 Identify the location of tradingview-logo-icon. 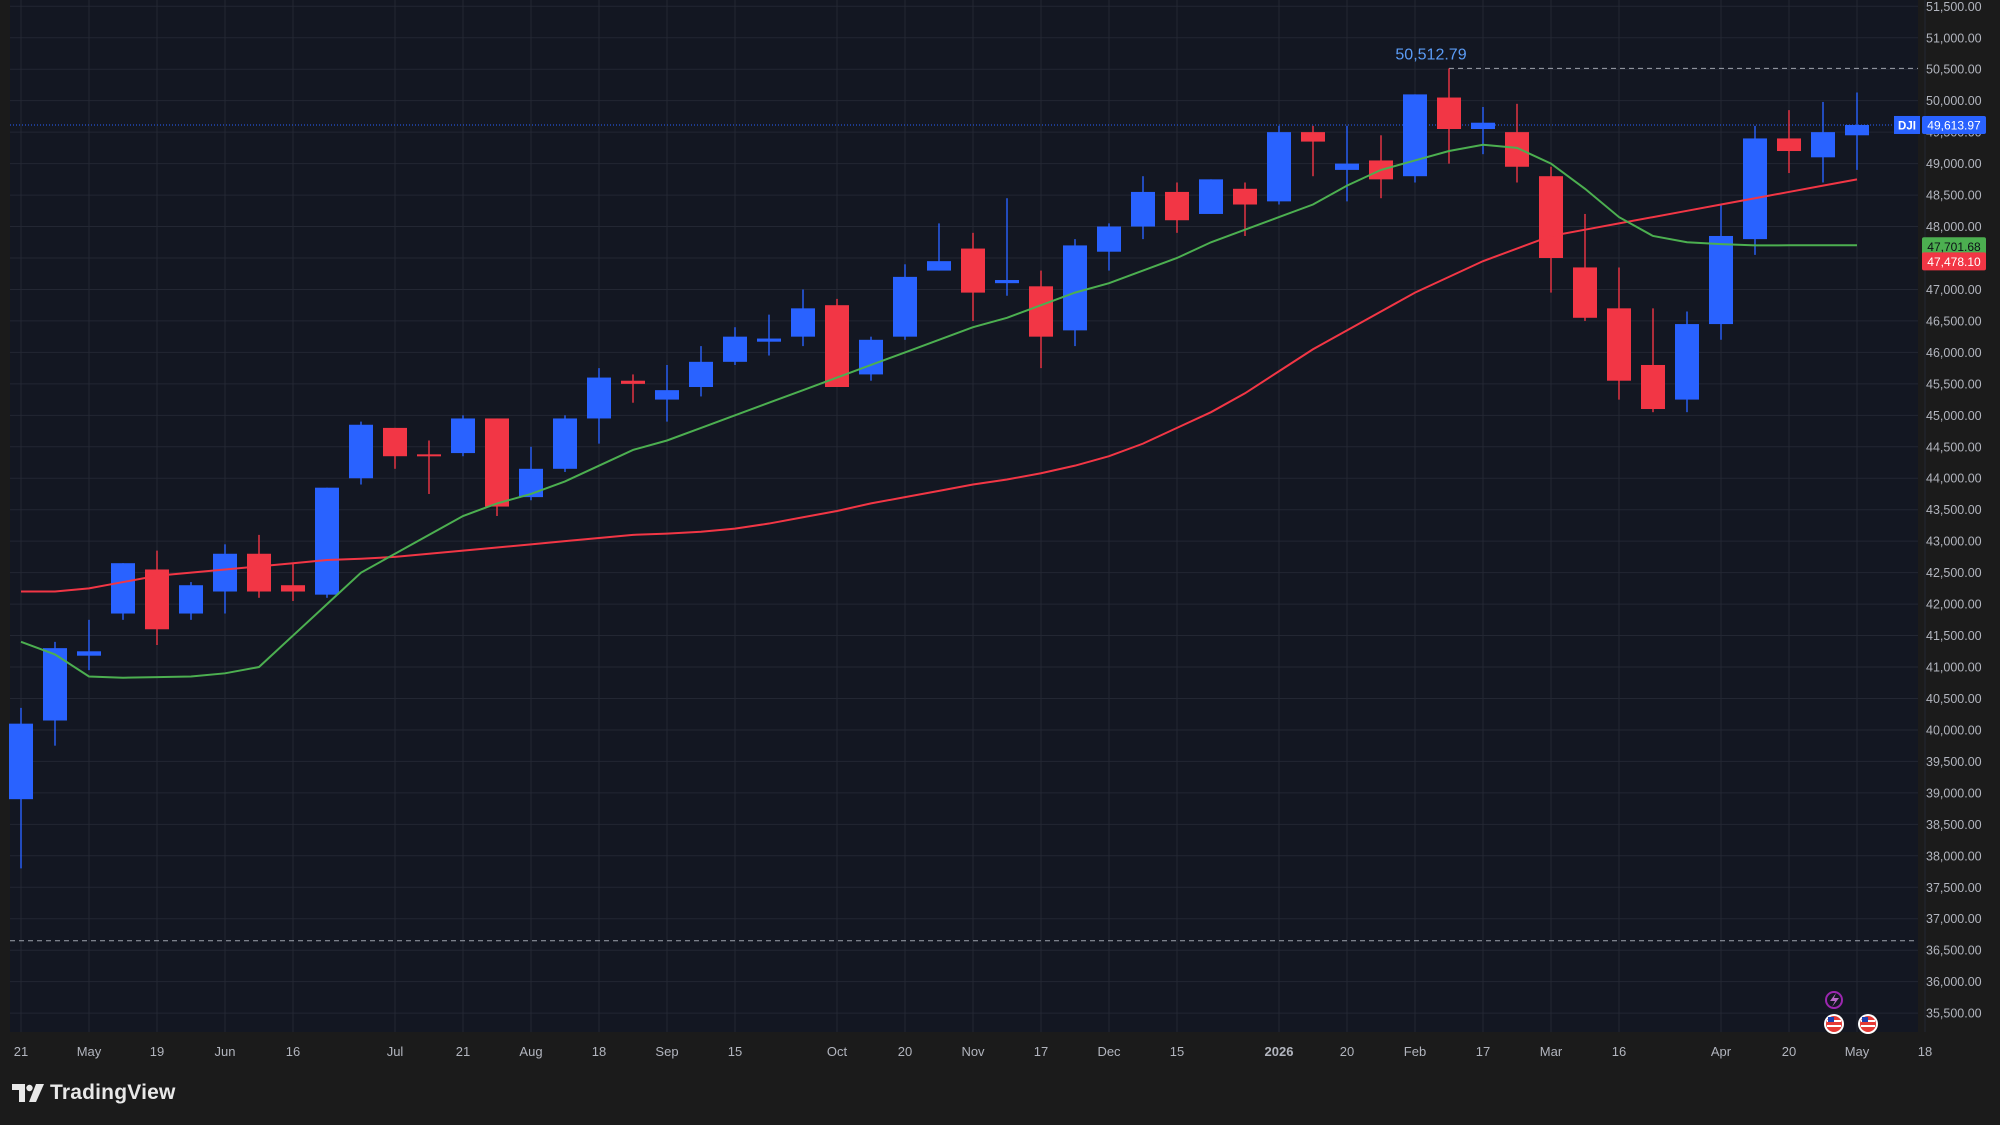
(28, 1093).